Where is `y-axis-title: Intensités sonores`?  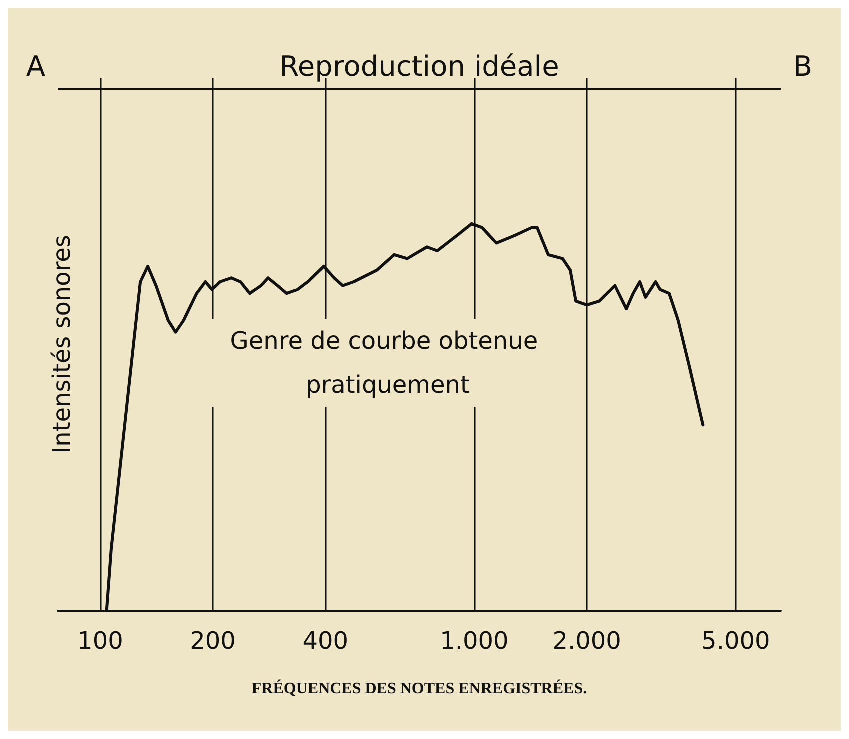
y-axis-title: Intensités sonores is located at coordinates (62, 344).